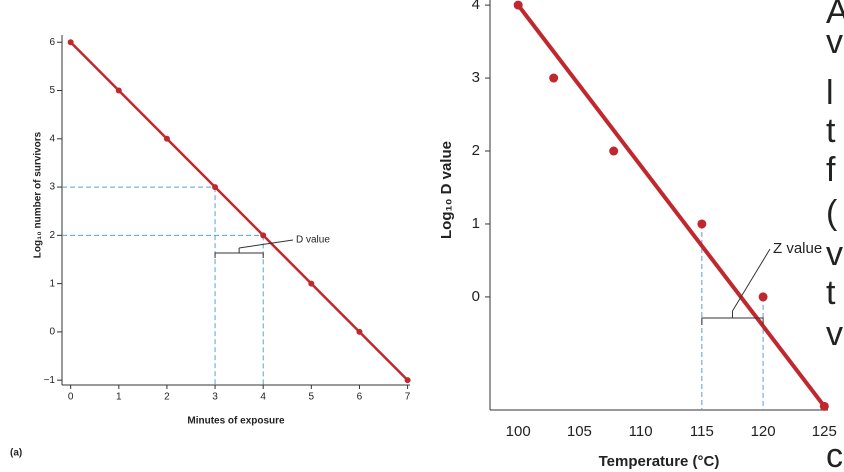  I want to click on x-tick-label: 125, so click(824, 431).